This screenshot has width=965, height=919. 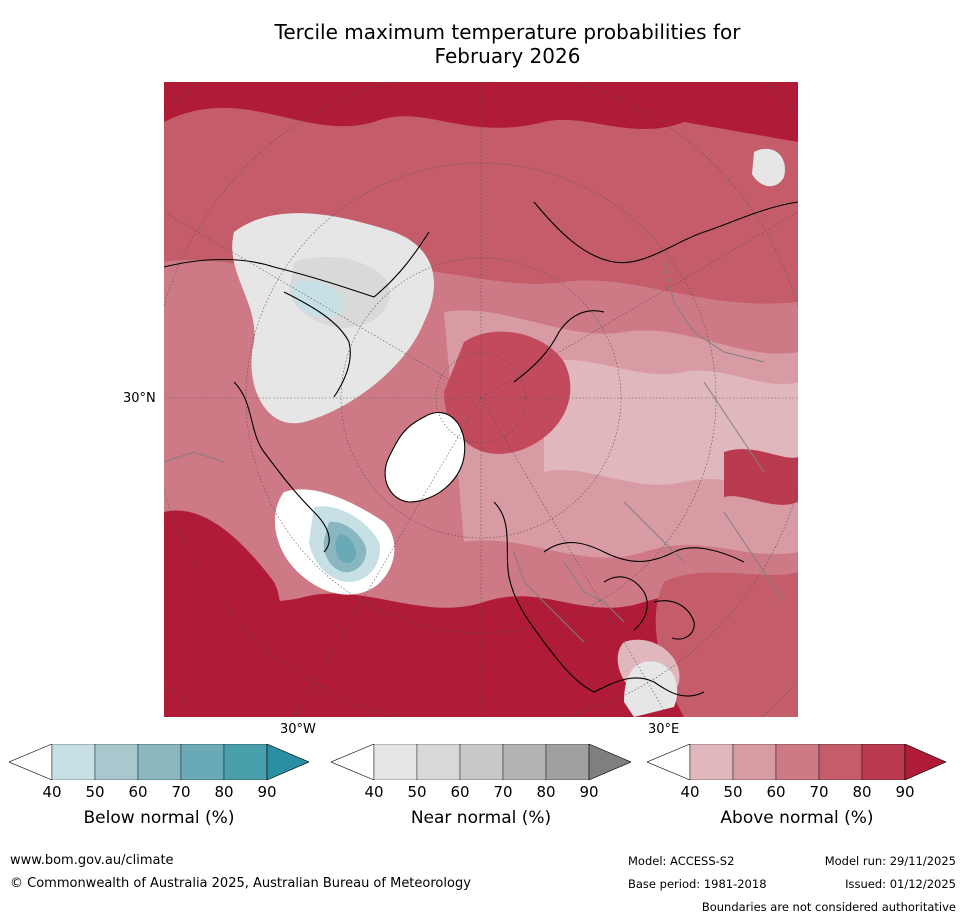 What do you see at coordinates (481, 818) in the screenshot?
I see `colorbar-near-title: Near normal (%)` at bounding box center [481, 818].